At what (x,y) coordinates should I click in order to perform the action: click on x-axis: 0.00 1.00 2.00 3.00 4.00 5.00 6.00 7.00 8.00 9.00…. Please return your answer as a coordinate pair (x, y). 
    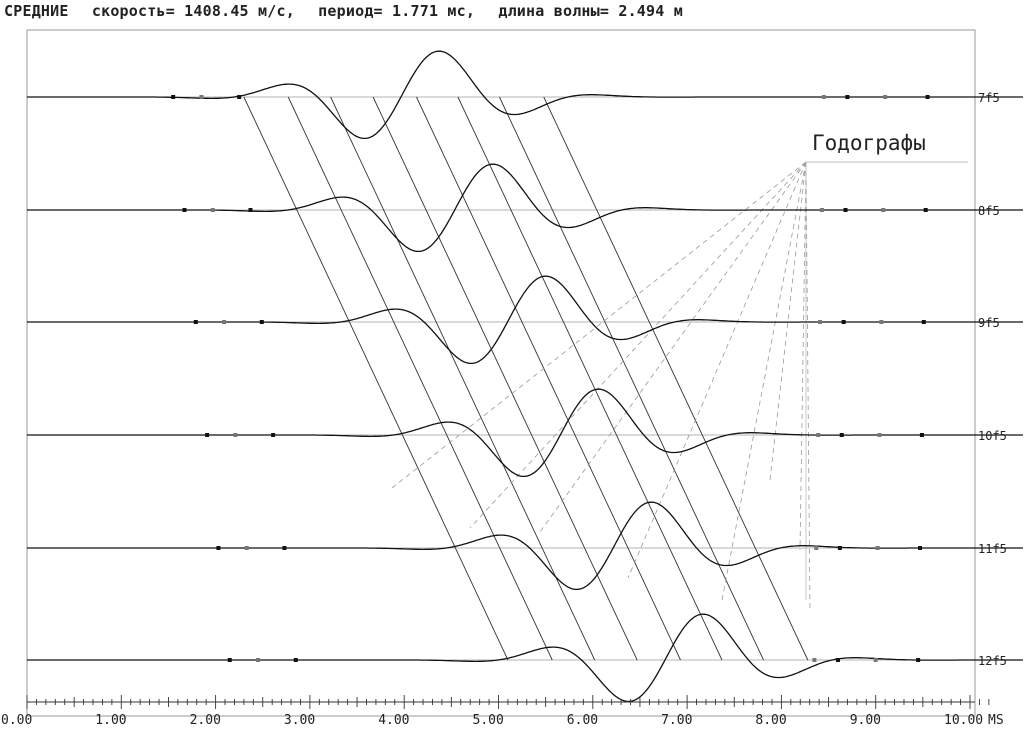
    Looking at the image, I should click on (502, 711).